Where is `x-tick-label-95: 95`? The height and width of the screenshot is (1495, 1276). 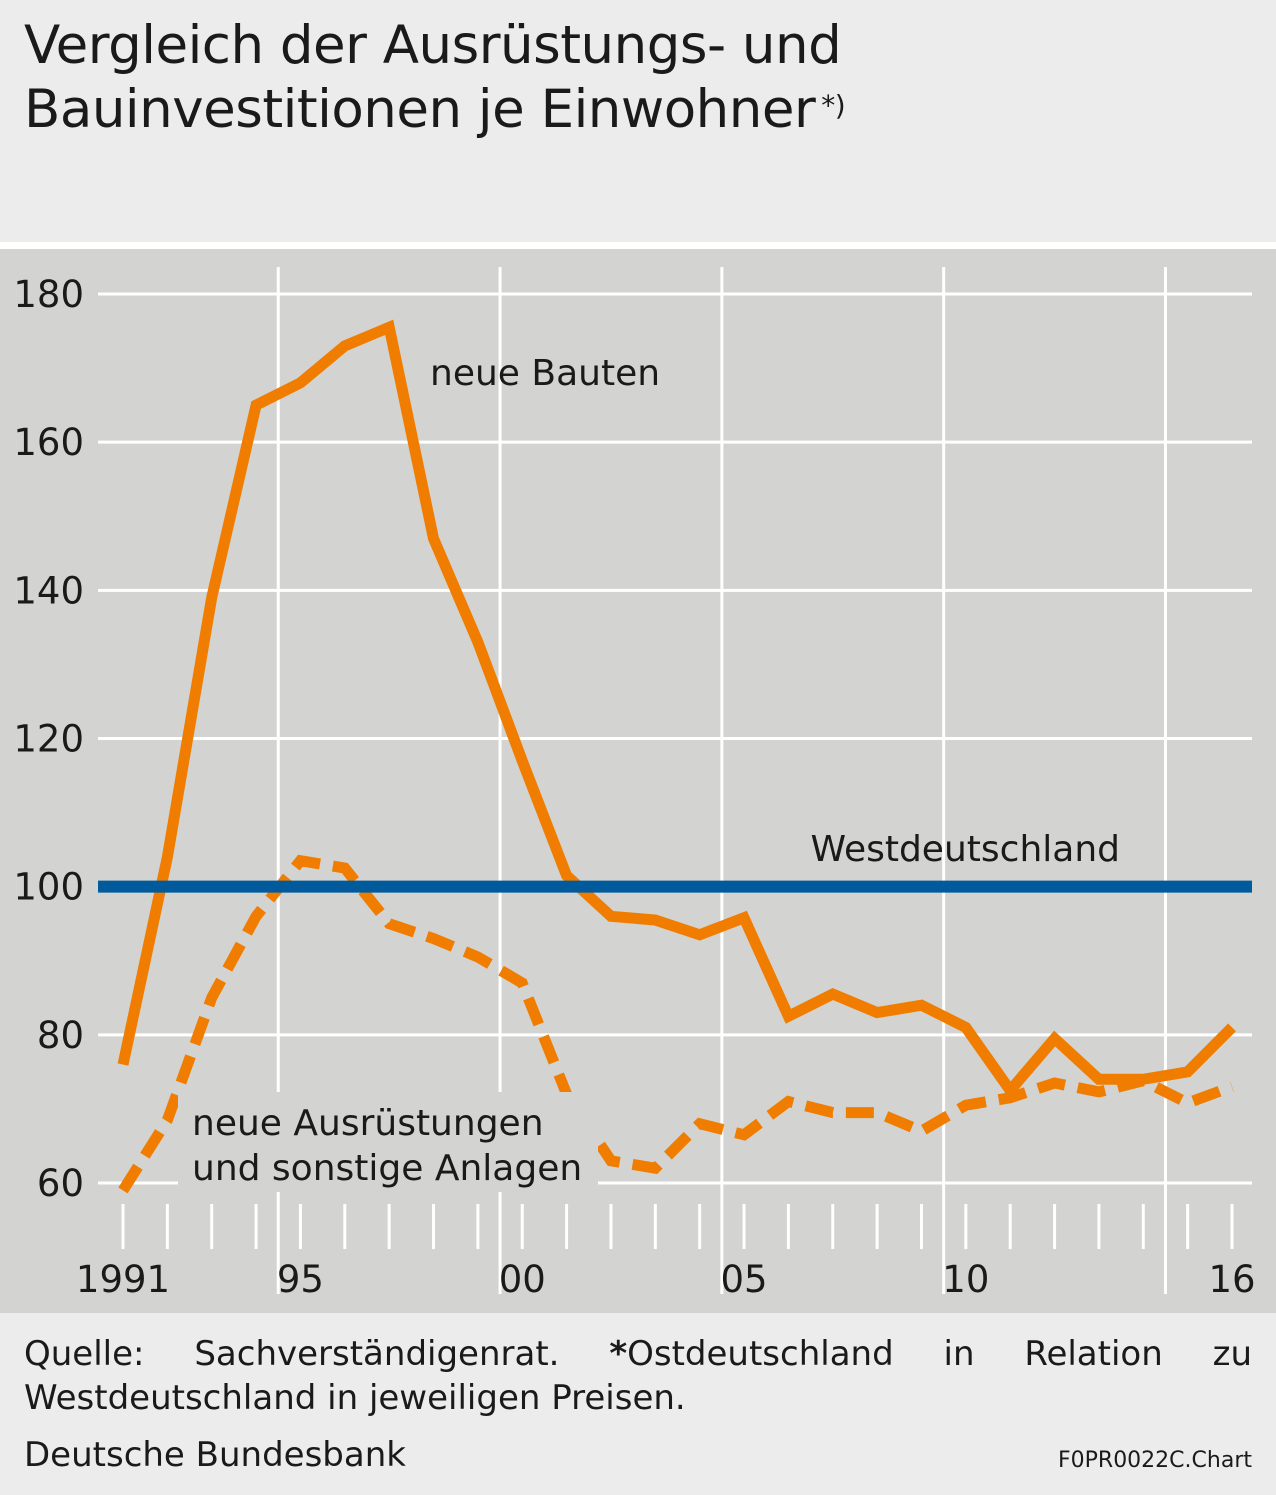
x-tick-label-95: 95 is located at coordinates (300, 1279).